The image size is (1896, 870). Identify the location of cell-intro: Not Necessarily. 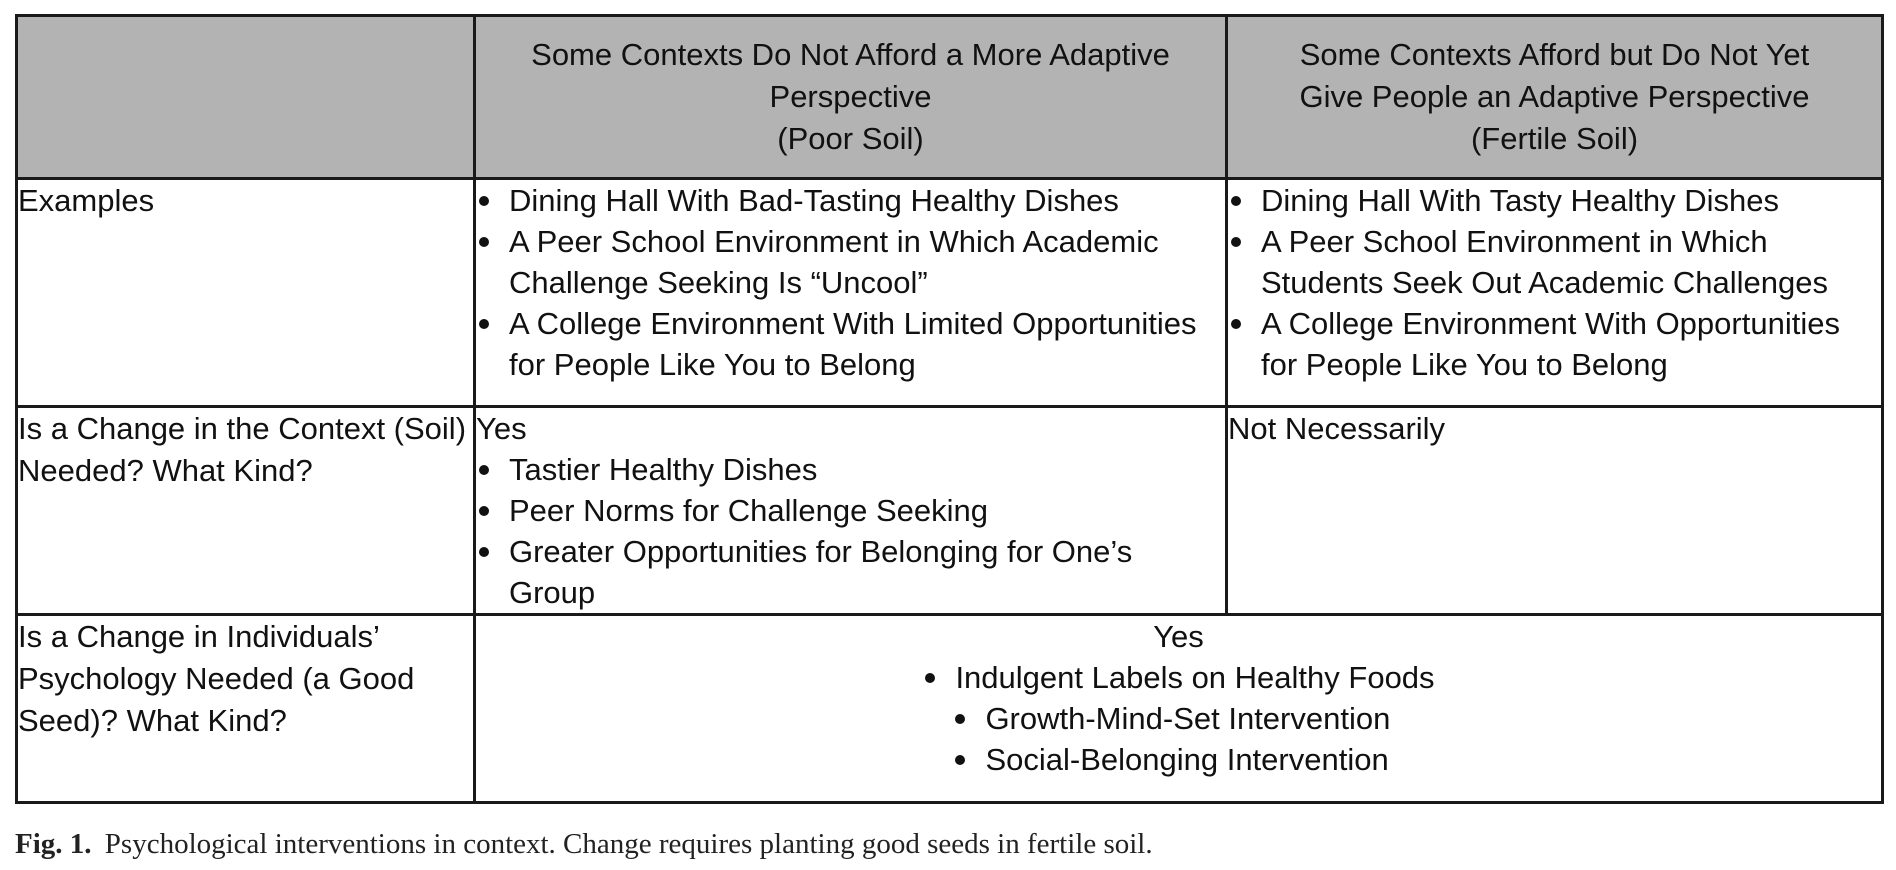
(1337, 428).